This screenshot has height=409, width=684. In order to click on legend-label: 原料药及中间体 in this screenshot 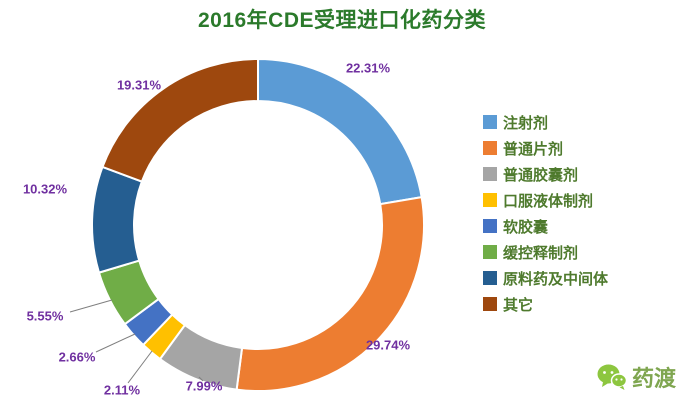, I will do `click(556, 279)`.